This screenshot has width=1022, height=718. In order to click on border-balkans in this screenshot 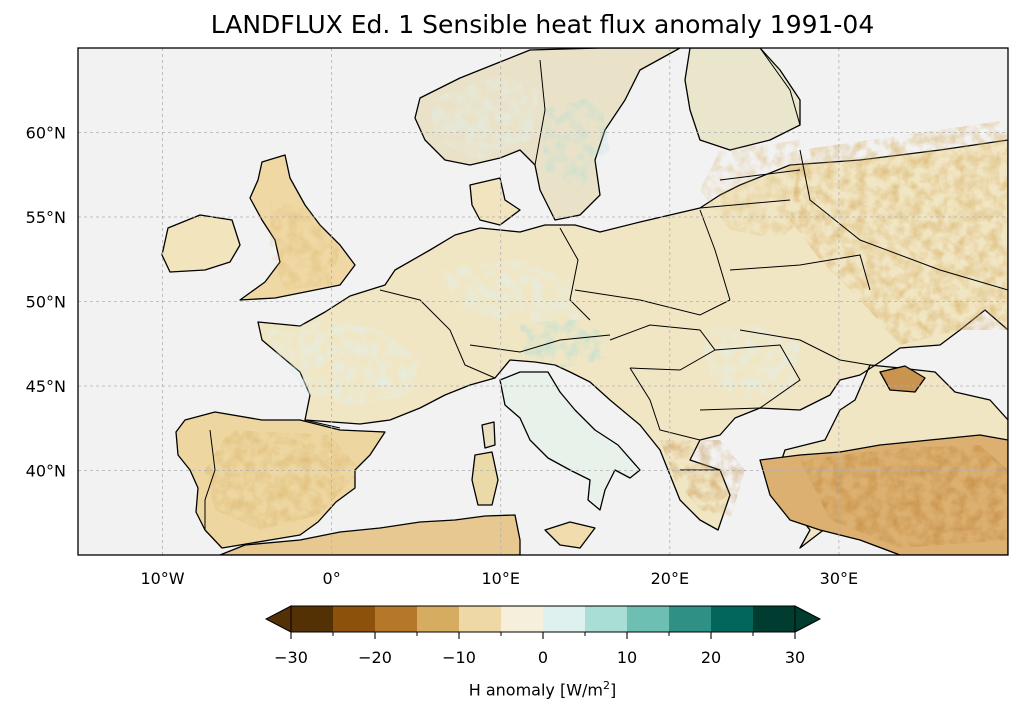, I will do `click(695, 419)`.